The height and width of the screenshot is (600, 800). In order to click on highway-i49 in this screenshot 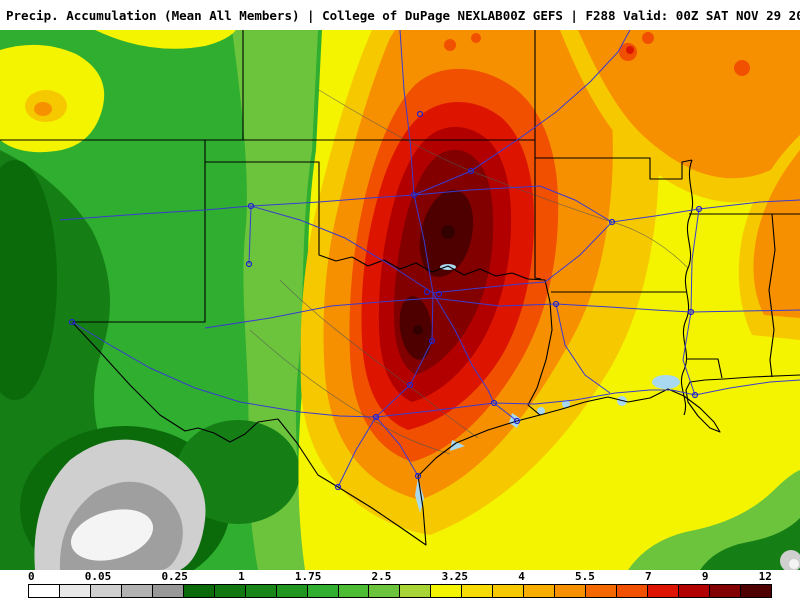, I will do `click(583, 348)`.